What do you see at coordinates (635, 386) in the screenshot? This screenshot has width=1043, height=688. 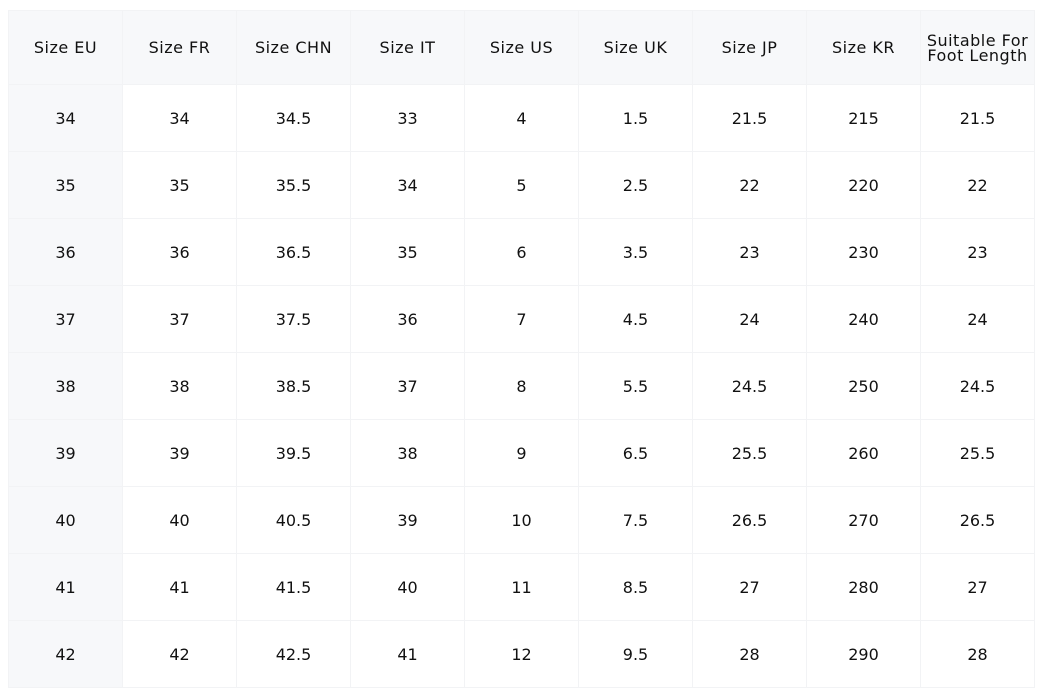 I see `table-cell: 5.5` at bounding box center [635, 386].